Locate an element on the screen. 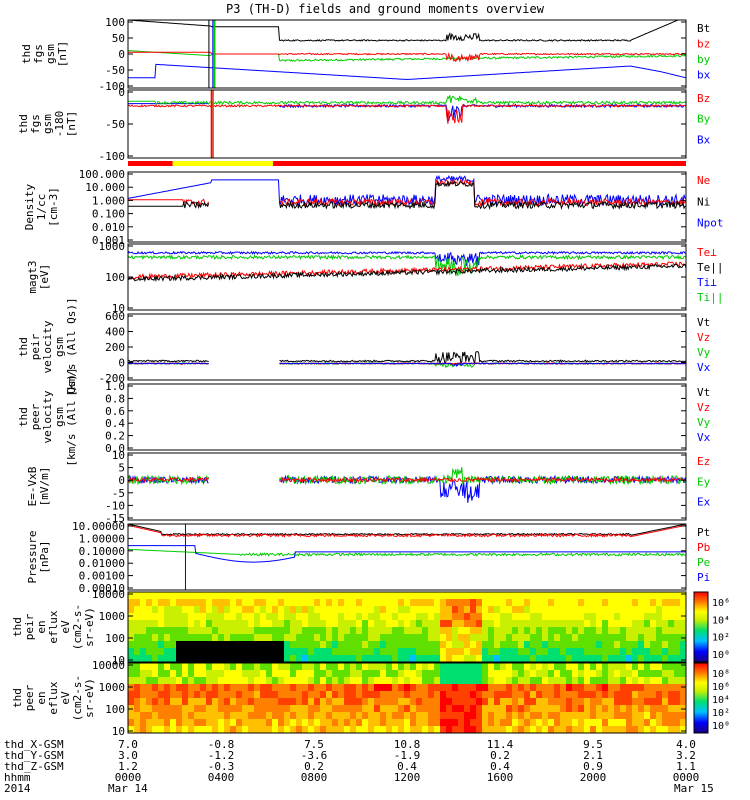 This screenshot has width=750, height=800. legend-entry: Bz is located at coordinates (703, 98).